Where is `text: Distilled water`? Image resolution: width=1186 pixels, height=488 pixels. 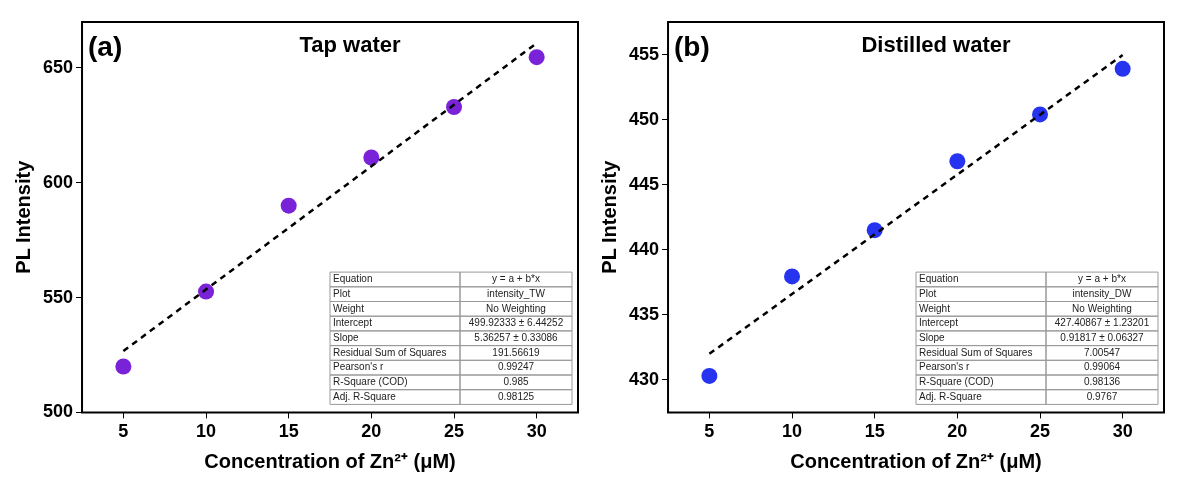
text: Distilled water is located at coordinates (936, 45).